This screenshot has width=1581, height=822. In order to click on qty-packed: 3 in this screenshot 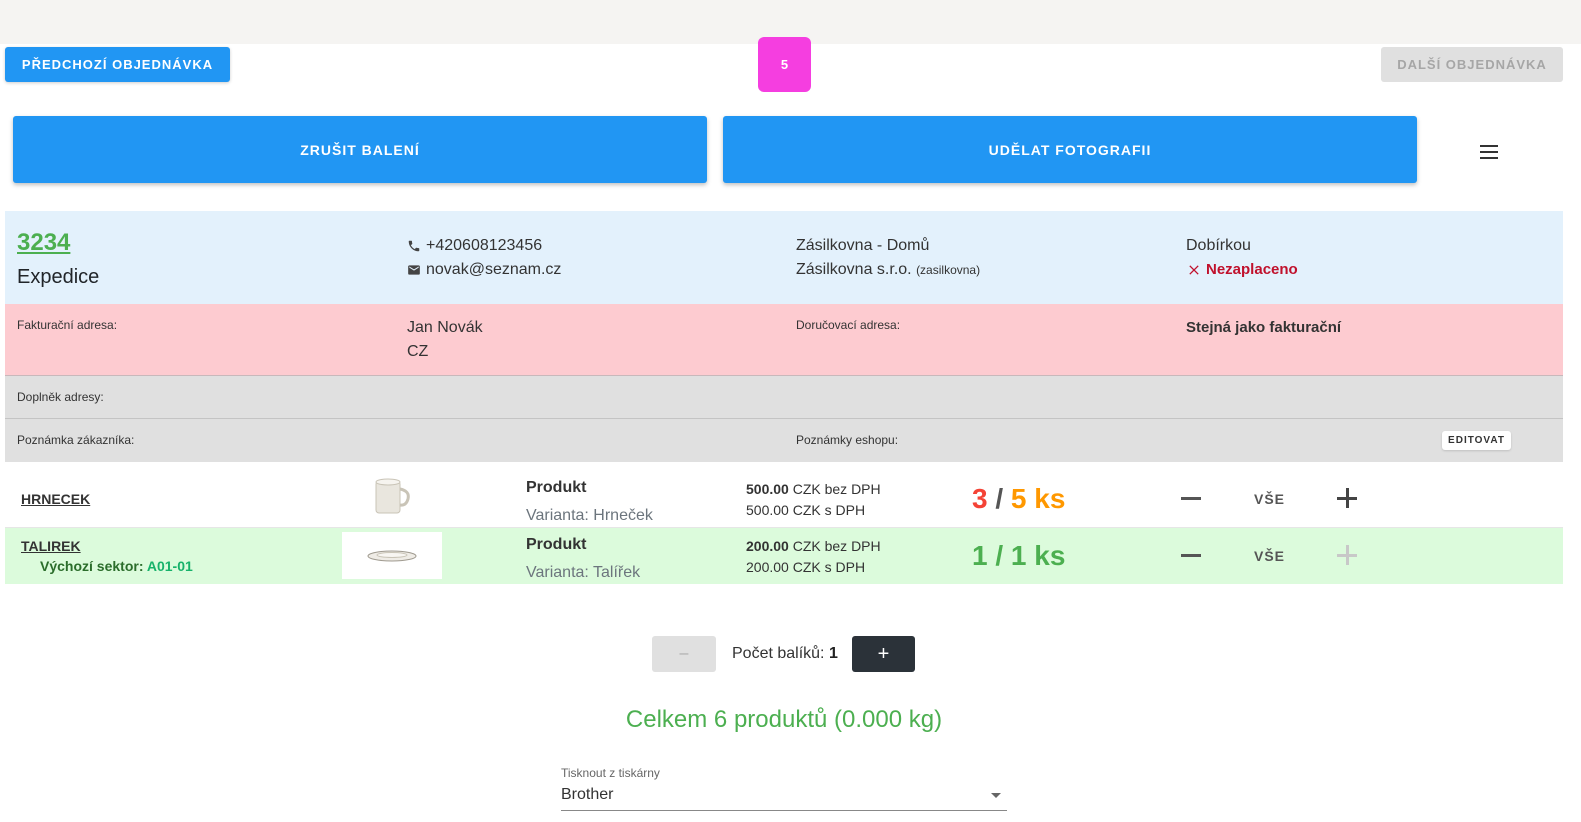, I will do `click(980, 498)`.